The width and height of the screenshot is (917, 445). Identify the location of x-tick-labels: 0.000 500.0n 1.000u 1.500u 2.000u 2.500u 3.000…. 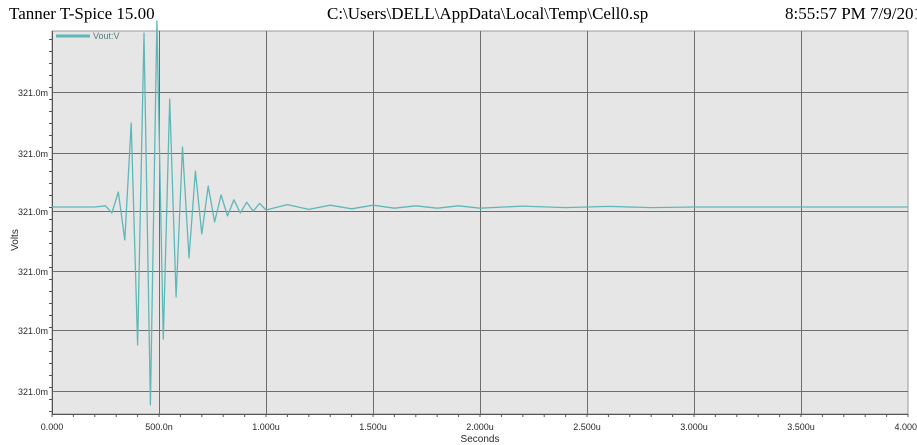
(479, 427).